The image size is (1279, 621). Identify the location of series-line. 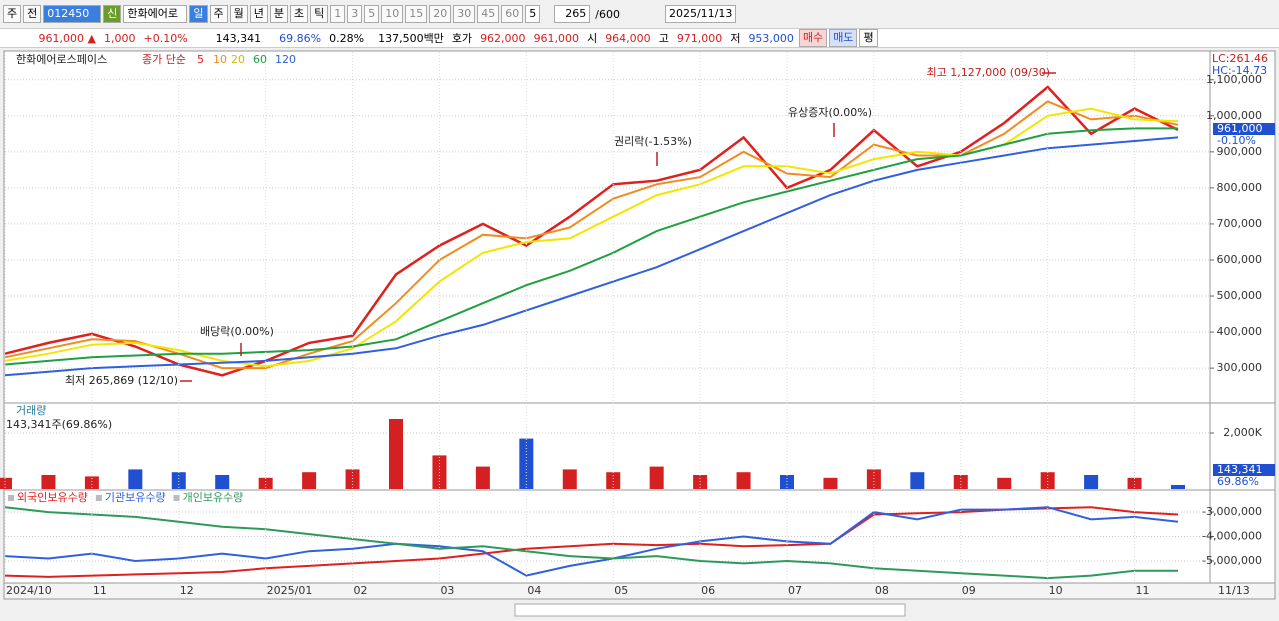
(591, 541).